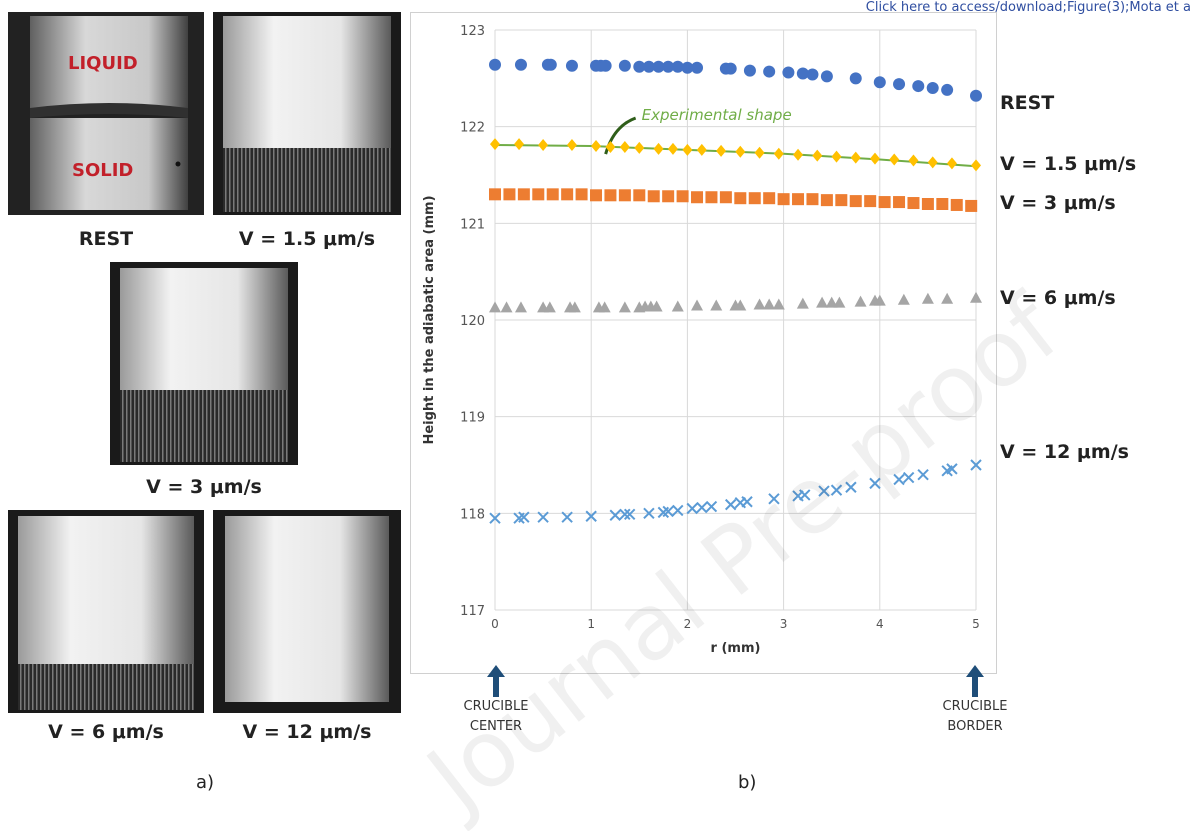 This screenshot has height=831, width=1197. I want to click on label-rest: REST, so click(1027, 103).